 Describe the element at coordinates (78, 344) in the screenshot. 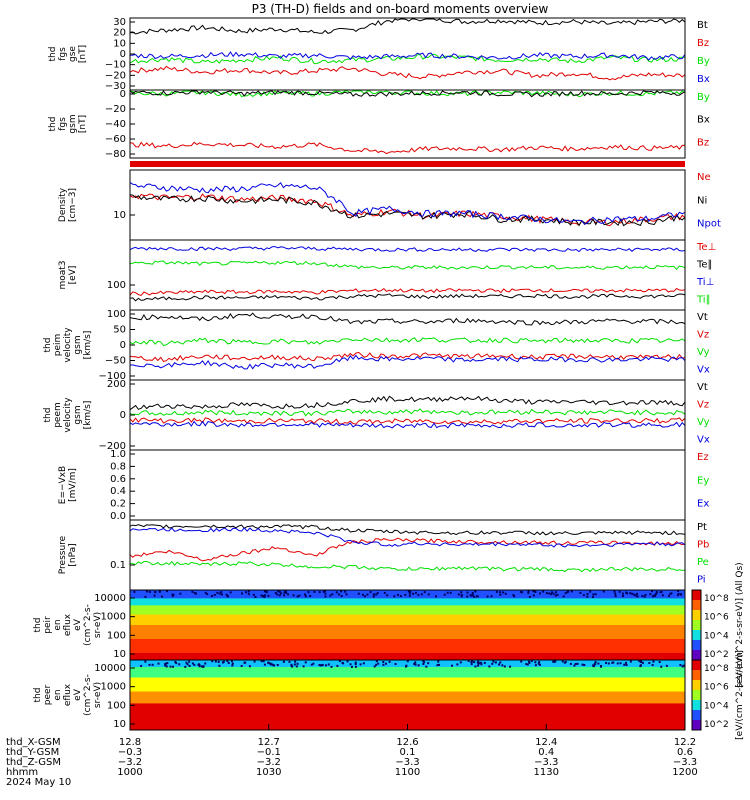

I see `y-axis-label: gsm` at that location.